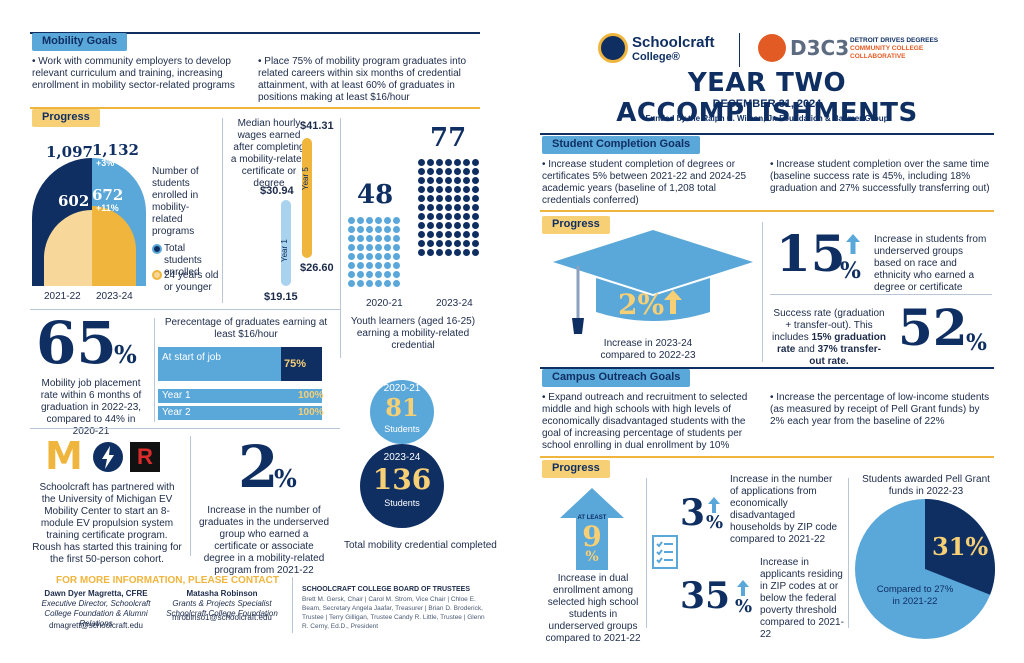  I want to click on arrow-pct: %, so click(592, 557).